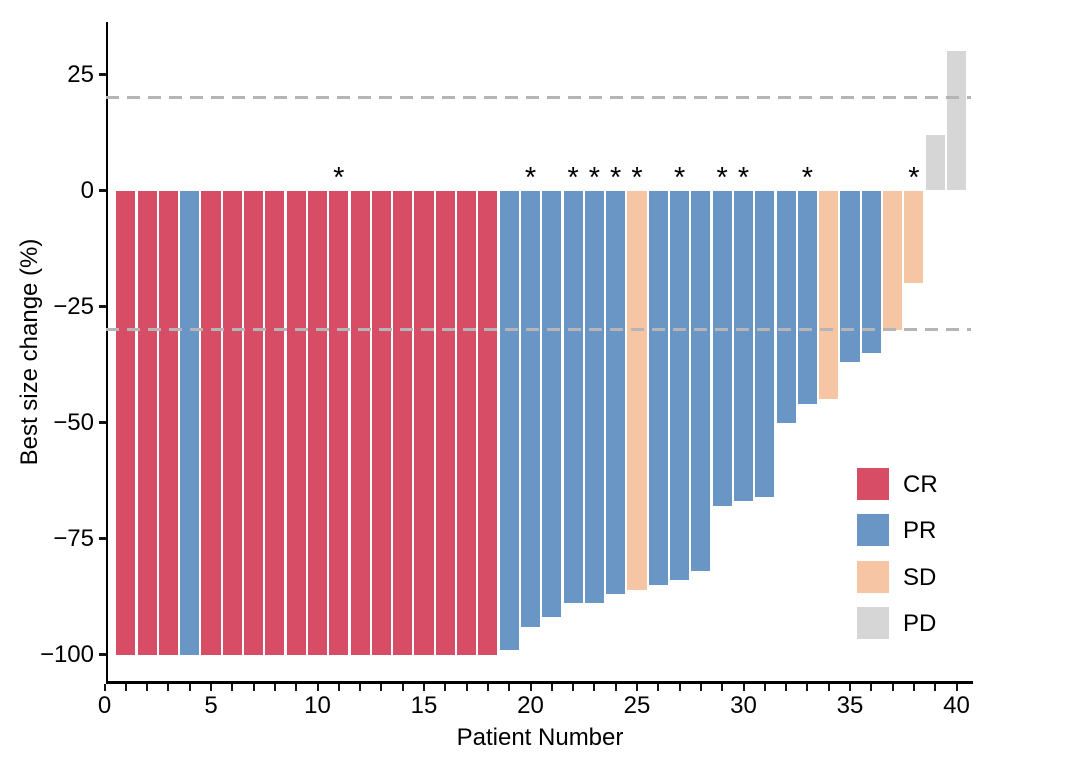 Image resolution: width=1080 pixels, height=763 pixels. What do you see at coordinates (920, 623) in the screenshot?
I see `legend-label-pd: PD` at bounding box center [920, 623].